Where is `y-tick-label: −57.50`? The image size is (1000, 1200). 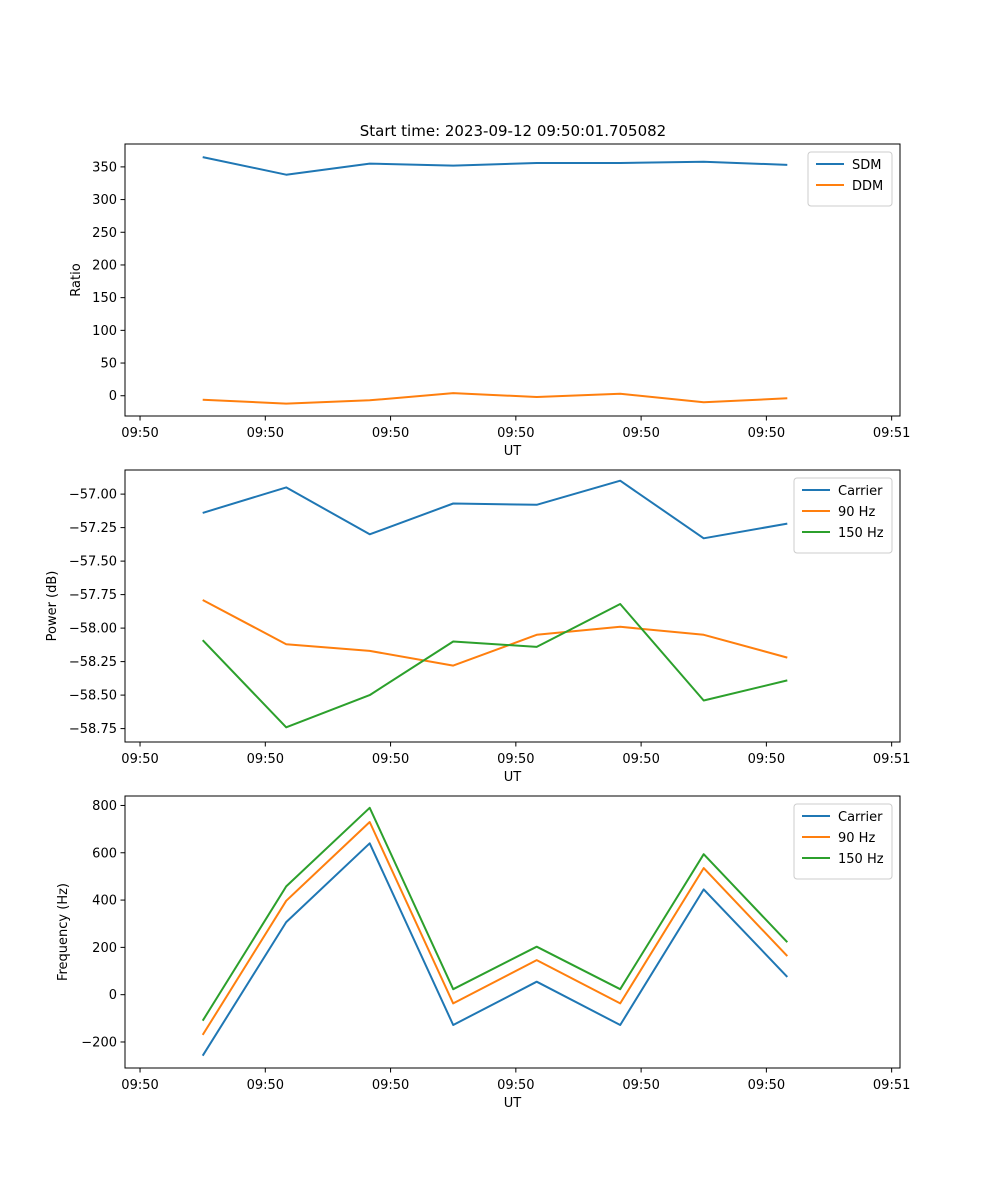 y-tick-label: −57.50 is located at coordinates (93, 562).